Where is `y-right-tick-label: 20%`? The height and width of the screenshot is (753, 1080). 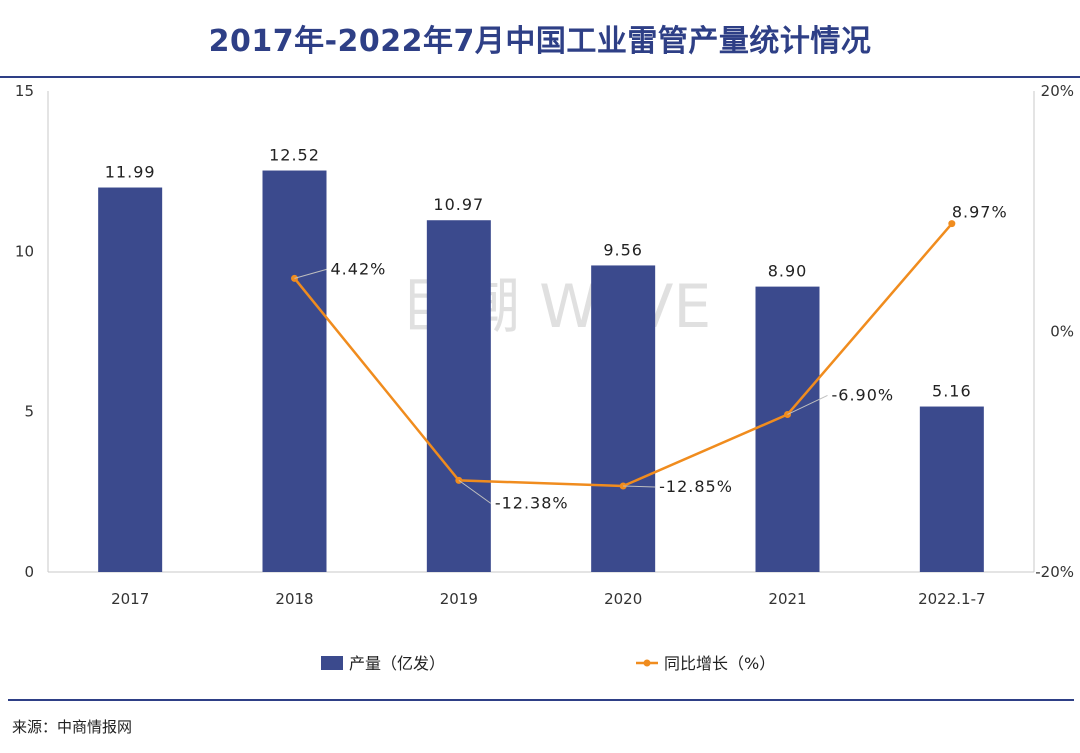 y-right-tick-label: 20% is located at coordinates (1057, 91).